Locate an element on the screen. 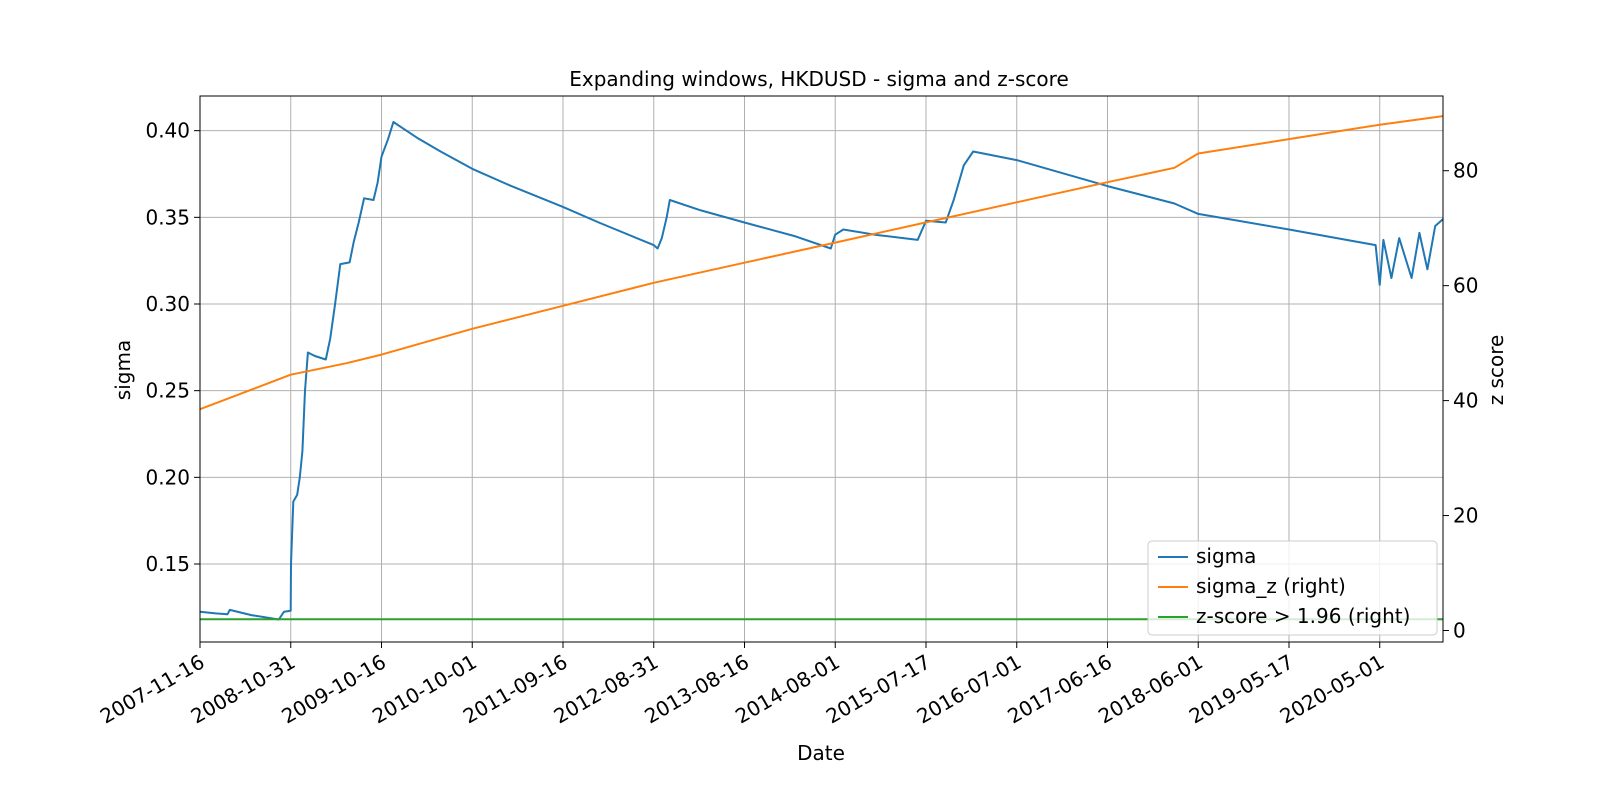  y-right-tick-label: 60 is located at coordinates (1465, 286).